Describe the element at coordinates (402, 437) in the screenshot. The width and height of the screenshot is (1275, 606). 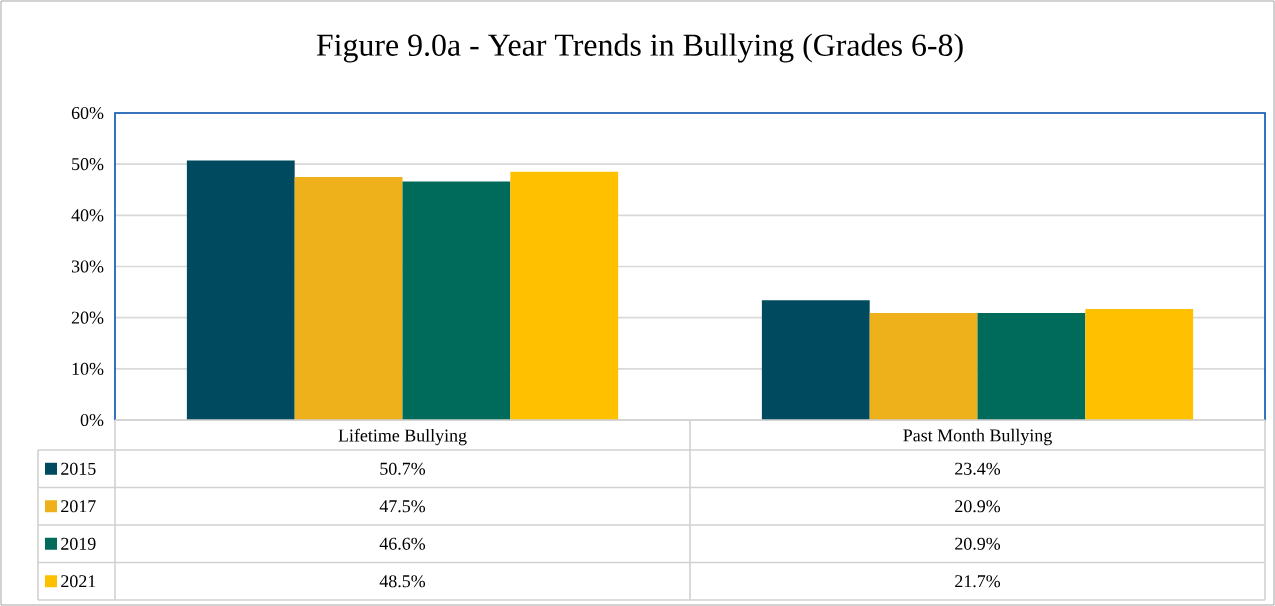
I see `x-tick-label: Lifetime Bullying` at that location.